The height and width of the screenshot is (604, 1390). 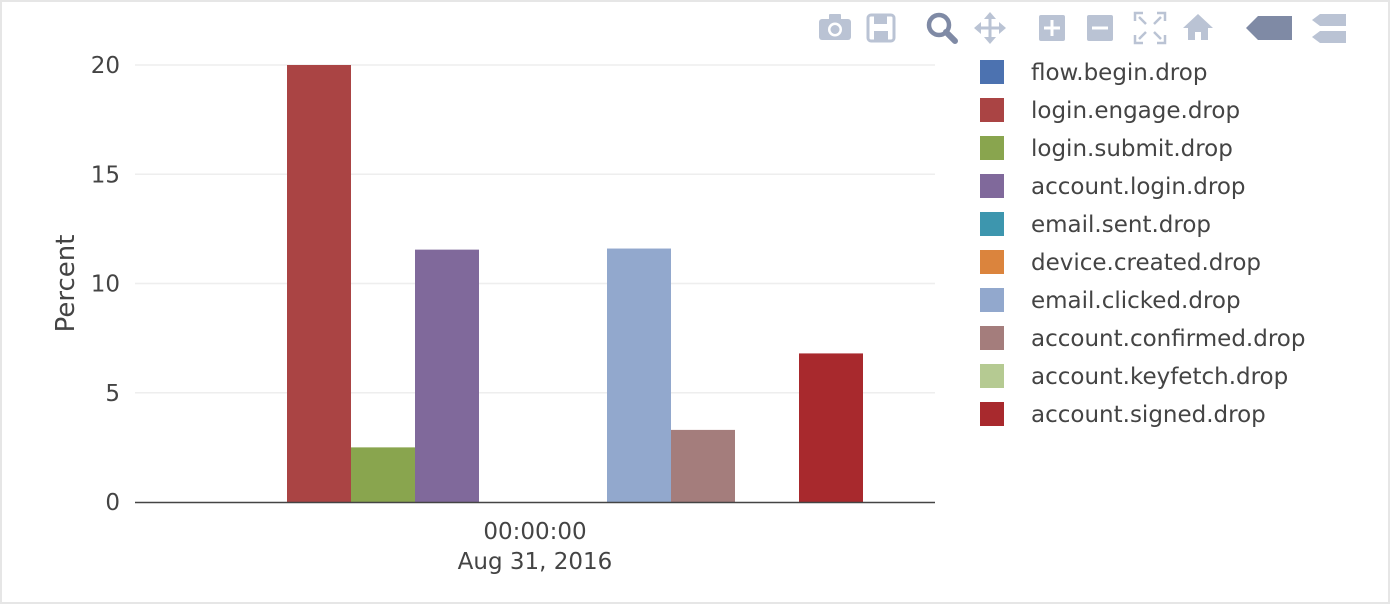 I want to click on y-tick-label: 0, so click(x=112, y=503).